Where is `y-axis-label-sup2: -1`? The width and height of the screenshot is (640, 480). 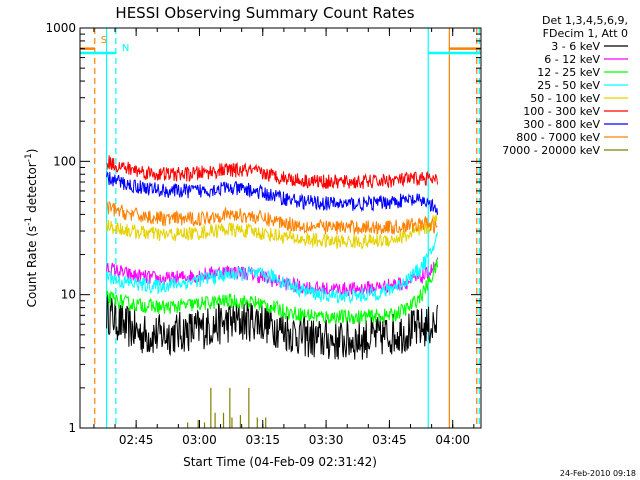
y-axis-label-sup2: -1 is located at coordinates (29, 157).